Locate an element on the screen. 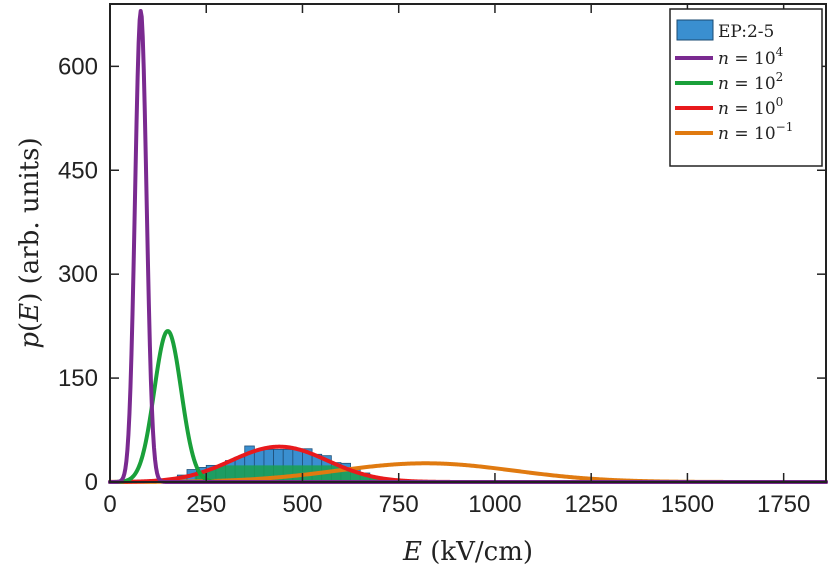  legend-label-2: n = 100 is located at coordinates (750, 107).